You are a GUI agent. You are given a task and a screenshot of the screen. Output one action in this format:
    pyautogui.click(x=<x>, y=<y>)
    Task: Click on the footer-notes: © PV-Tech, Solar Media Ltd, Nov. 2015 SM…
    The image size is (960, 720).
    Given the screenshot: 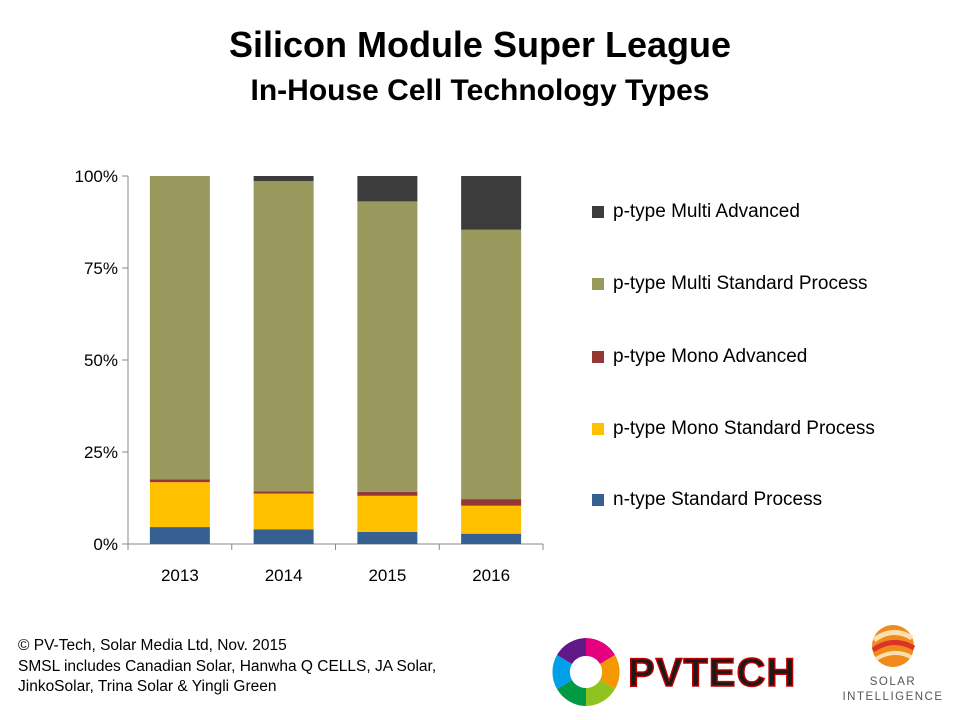 What is the action you would take?
    pyautogui.click(x=227, y=667)
    